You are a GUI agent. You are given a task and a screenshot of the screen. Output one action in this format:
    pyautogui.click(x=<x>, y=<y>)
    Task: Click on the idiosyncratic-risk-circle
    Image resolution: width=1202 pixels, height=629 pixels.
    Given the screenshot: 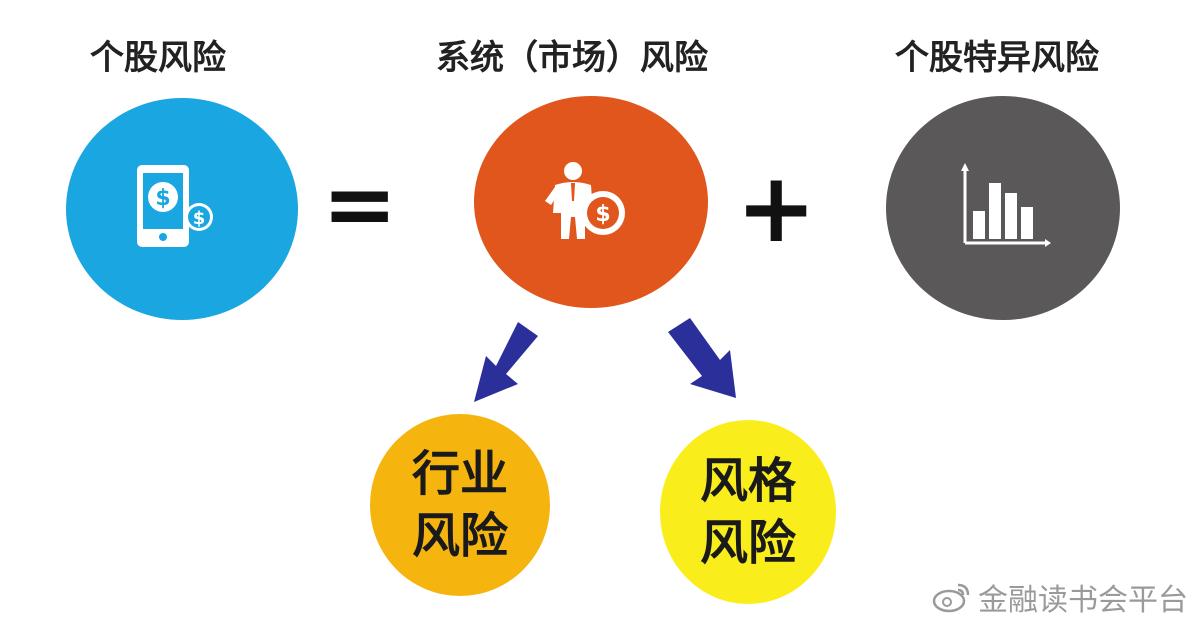 What is the action you would take?
    pyautogui.click(x=1003, y=208)
    